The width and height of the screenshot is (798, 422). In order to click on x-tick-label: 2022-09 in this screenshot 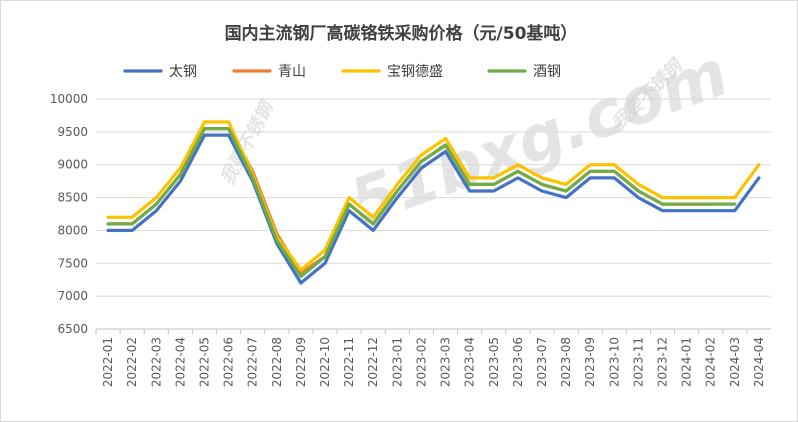, I will do `click(301, 362)`.